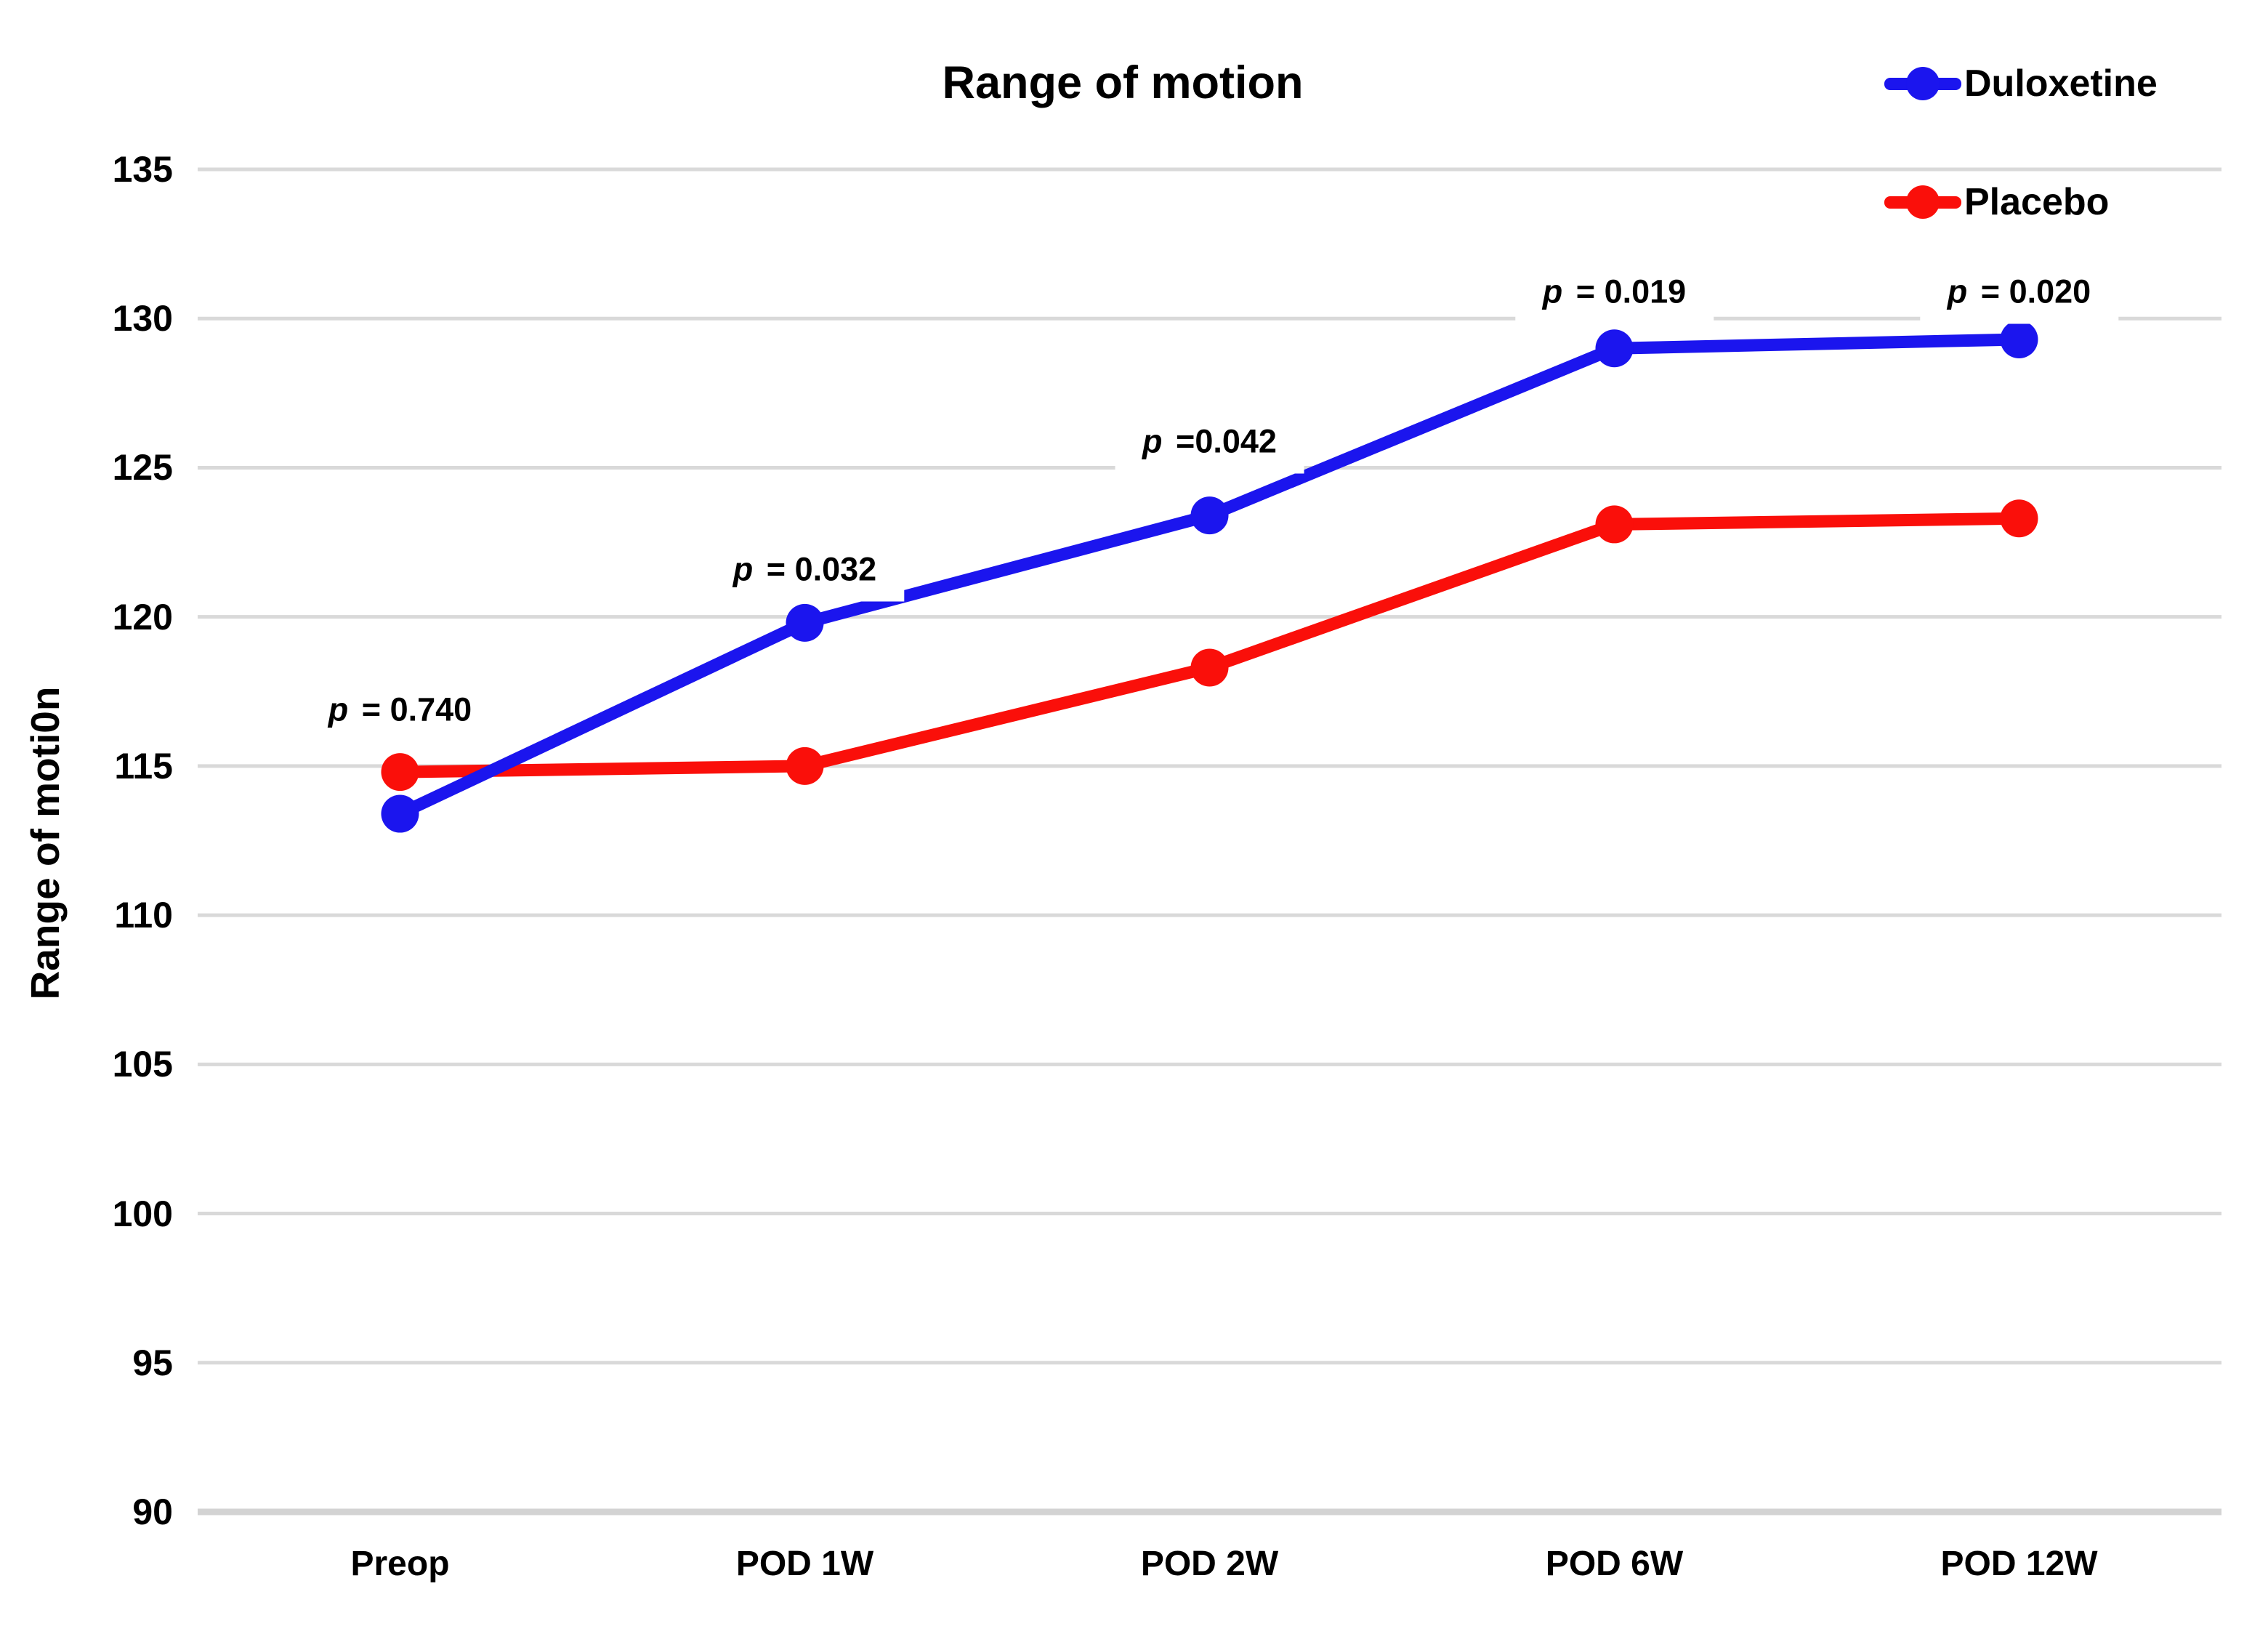 This screenshot has height=1626, width=2268. Describe the element at coordinates (400, 1564) in the screenshot. I see `x-category-label: Preop` at that location.